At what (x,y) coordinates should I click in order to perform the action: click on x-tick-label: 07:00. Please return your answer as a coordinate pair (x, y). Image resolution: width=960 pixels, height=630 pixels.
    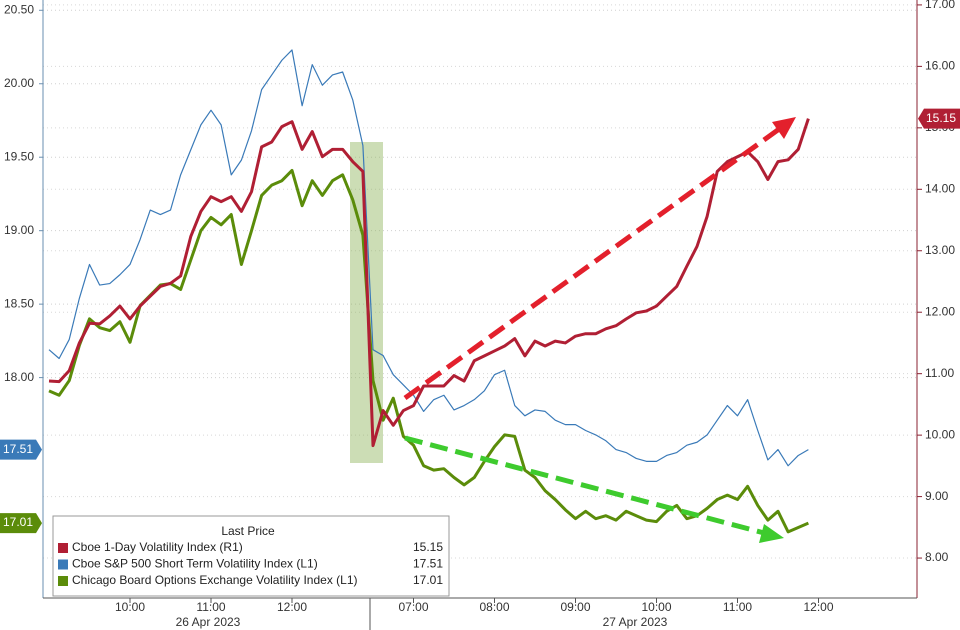
    Looking at the image, I should click on (413, 607).